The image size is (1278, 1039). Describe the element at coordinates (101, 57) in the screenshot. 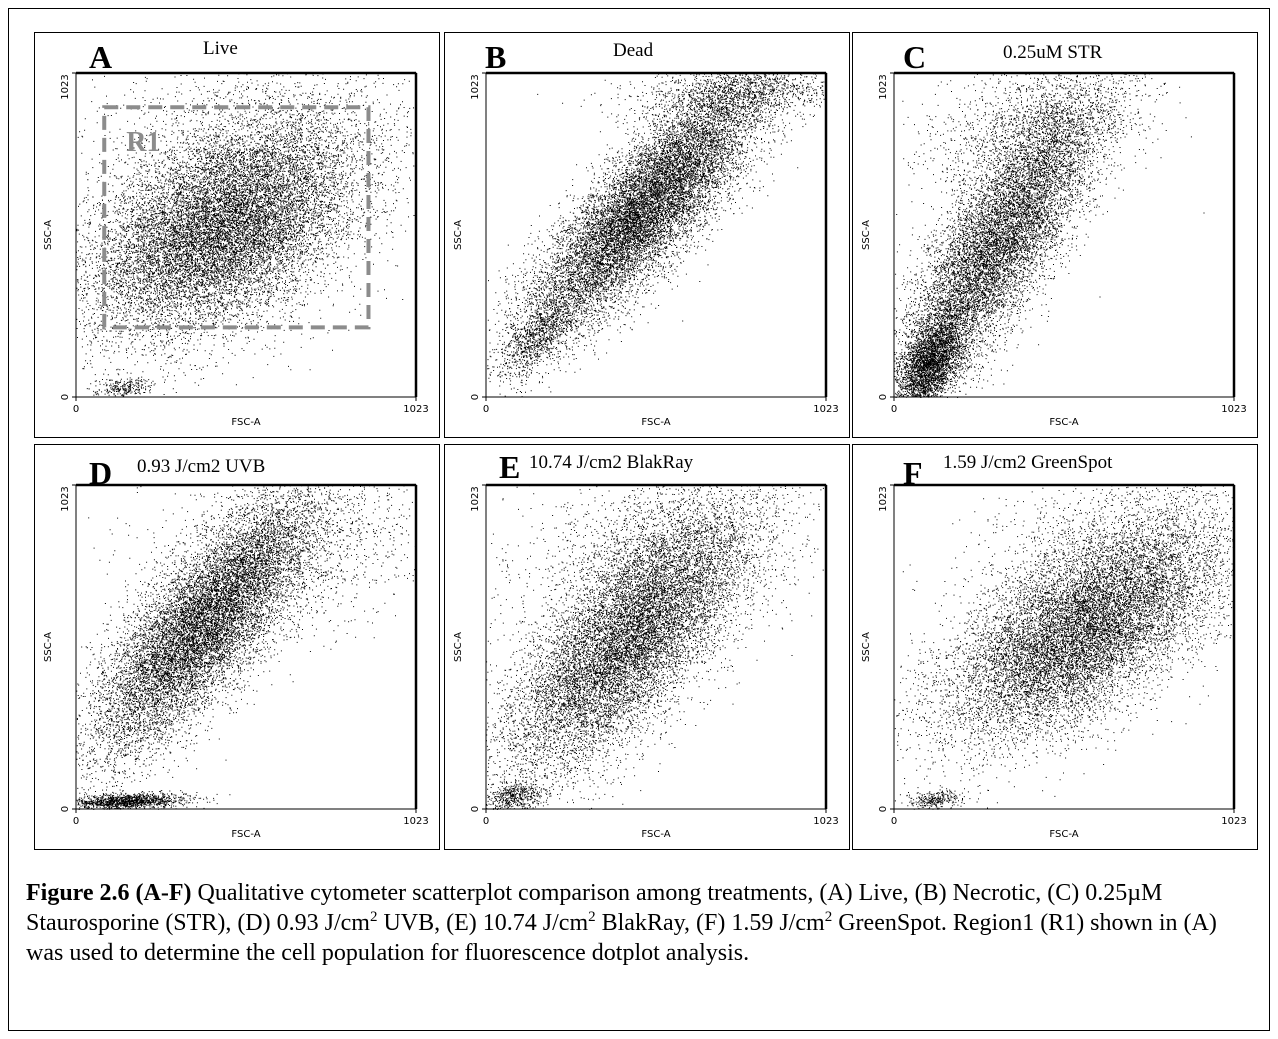

I see `panel-letter: A` at that location.